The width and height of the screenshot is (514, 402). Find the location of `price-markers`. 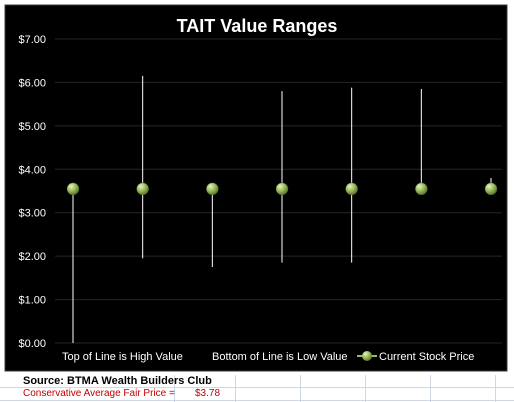

price-markers is located at coordinates (282, 189).